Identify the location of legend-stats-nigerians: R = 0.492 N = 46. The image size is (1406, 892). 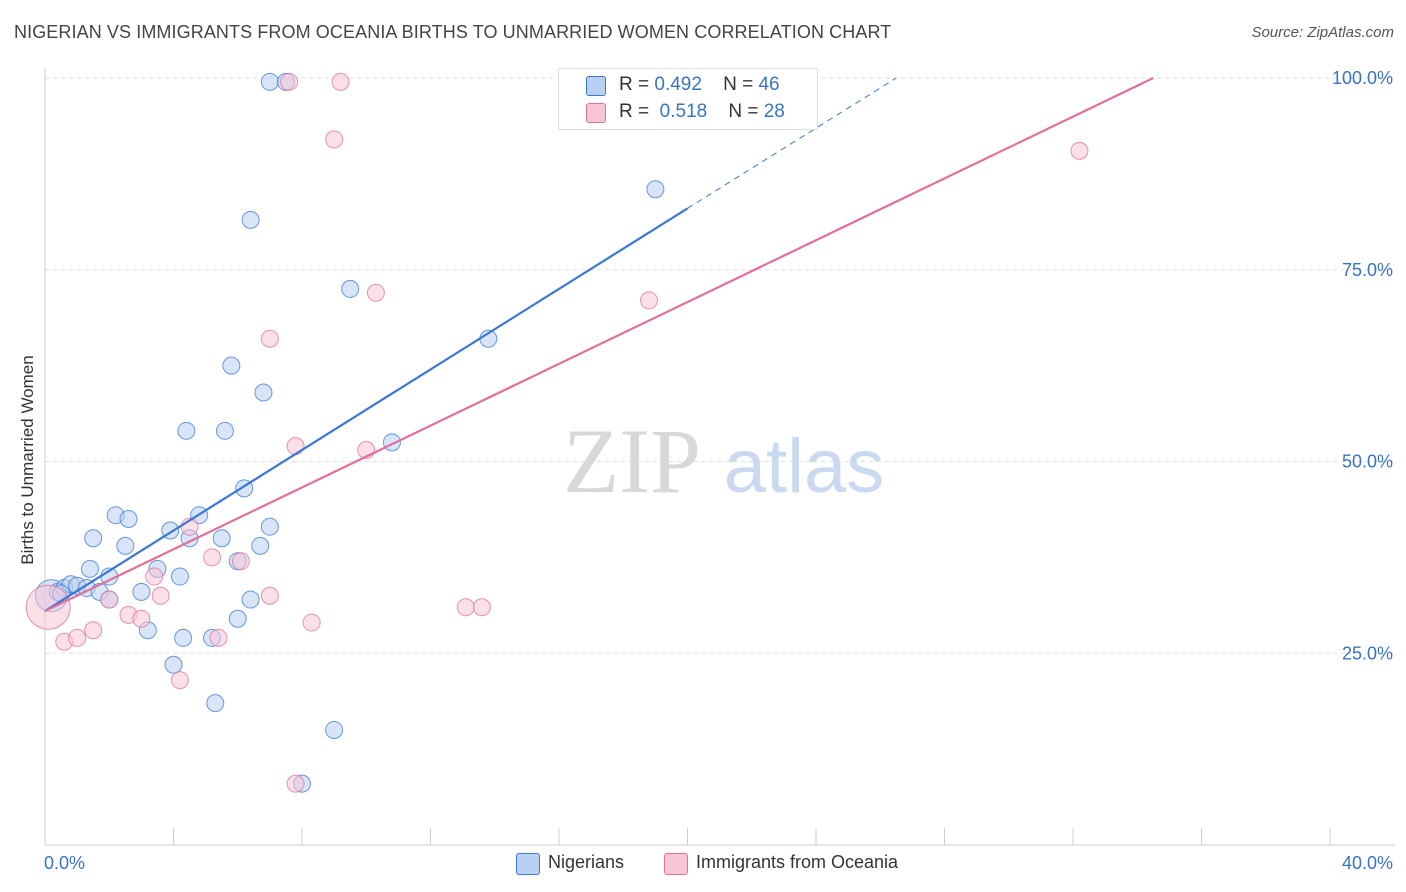
(699, 85).